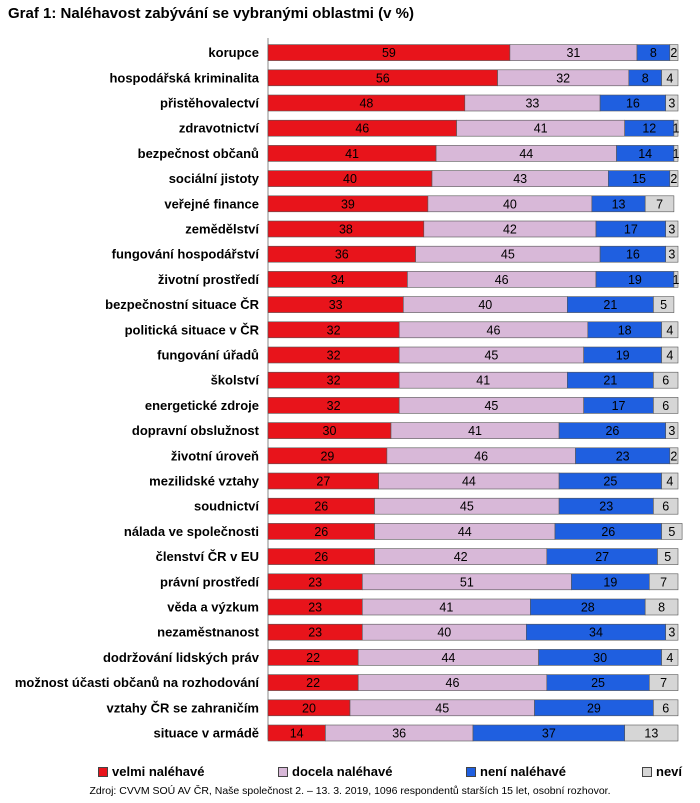  What do you see at coordinates (219, 128) in the screenshot?
I see `category-label: zdravotnictví` at bounding box center [219, 128].